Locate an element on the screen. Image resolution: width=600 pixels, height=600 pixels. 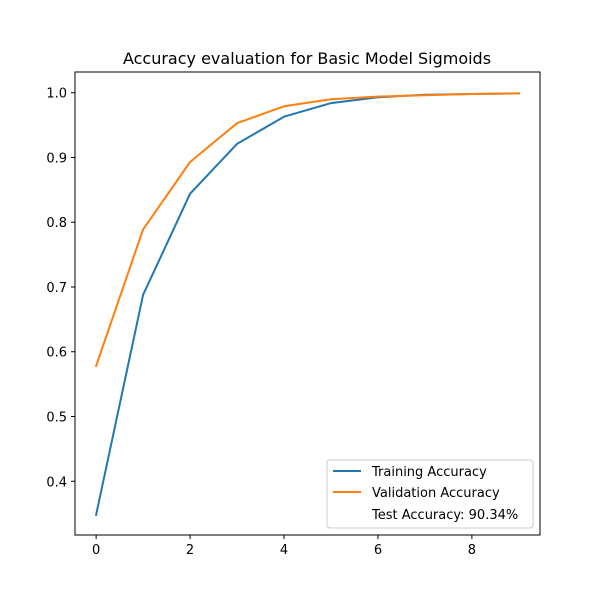
legend-label-validation: Validation Accuracy is located at coordinates (436, 493).